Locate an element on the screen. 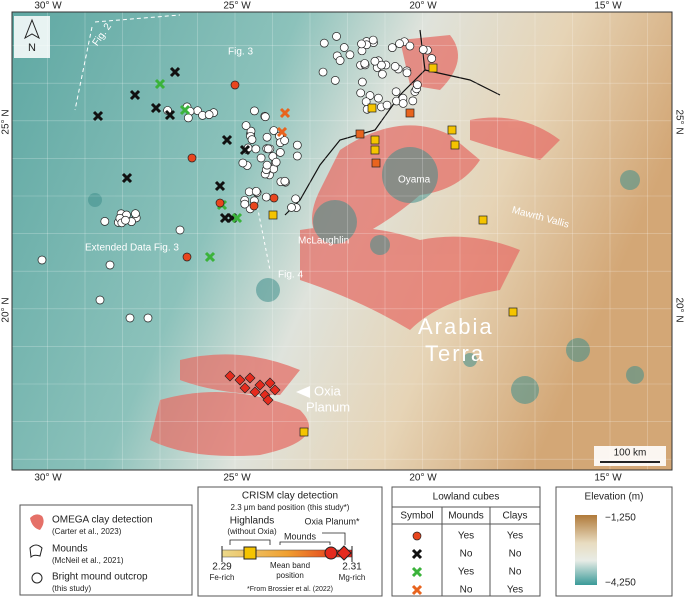  legend-text: 2.31 is located at coordinates (352, 567).